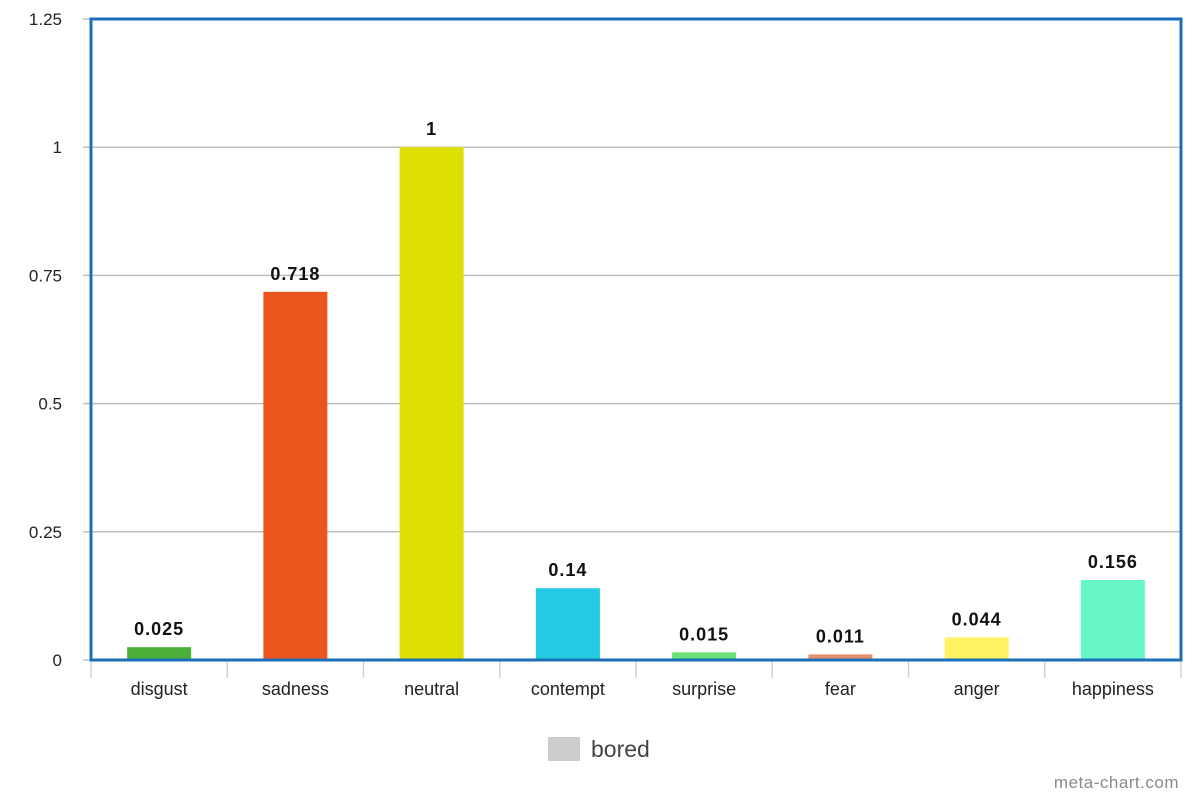 The height and width of the screenshot is (800, 1200). What do you see at coordinates (1113, 689) in the screenshot?
I see `category-label-happiness: happiness` at bounding box center [1113, 689].